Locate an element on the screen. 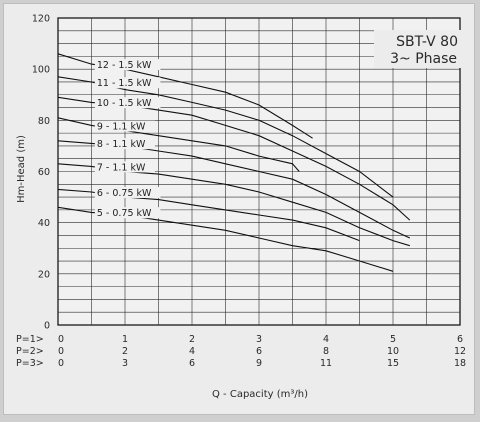 This screenshot has width=480, height=422. y-tick-labels: 0 20 40 60 80 100 120 is located at coordinates (41, 173).